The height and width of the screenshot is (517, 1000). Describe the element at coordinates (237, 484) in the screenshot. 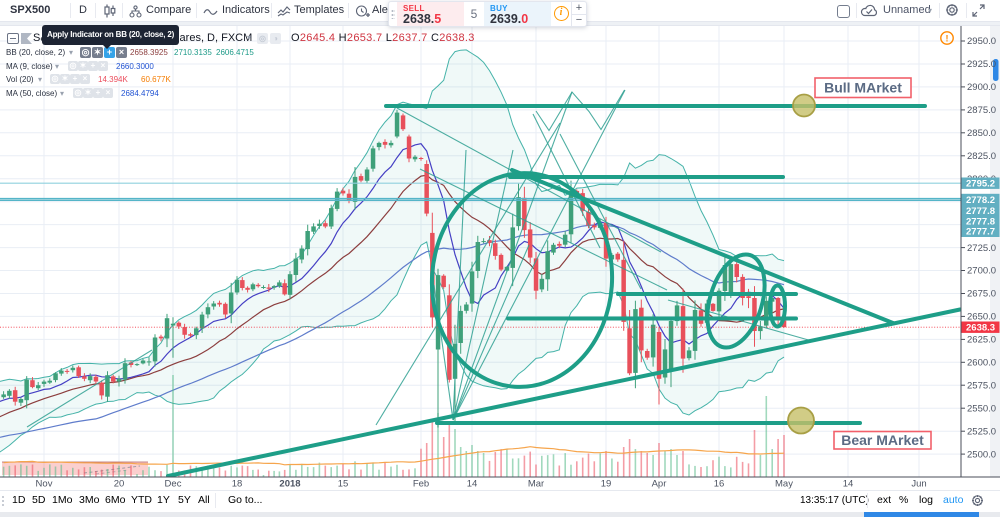

I see `svg-text: 18` at that location.